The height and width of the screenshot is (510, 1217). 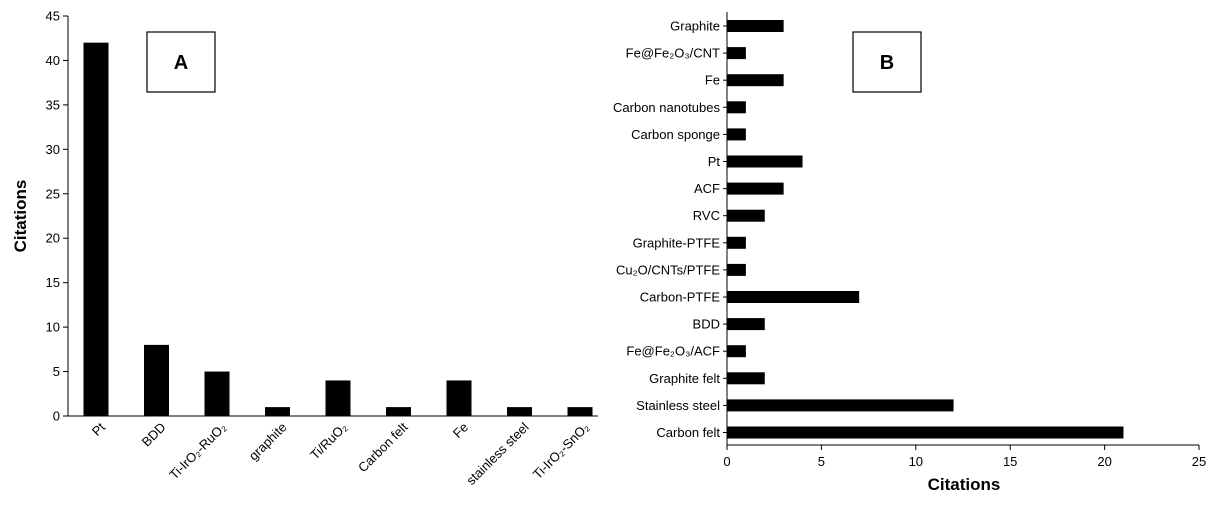 What do you see at coordinates (678, 405) in the screenshot?
I see `chart-b-y-tick-label: Stainless steel` at bounding box center [678, 405].